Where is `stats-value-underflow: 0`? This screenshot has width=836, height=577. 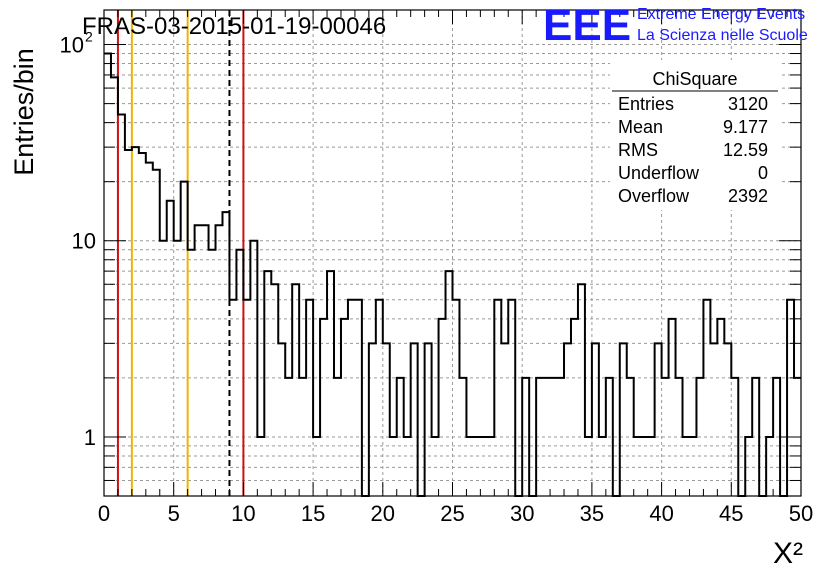 stats-value-underflow: 0 is located at coordinates (763, 173).